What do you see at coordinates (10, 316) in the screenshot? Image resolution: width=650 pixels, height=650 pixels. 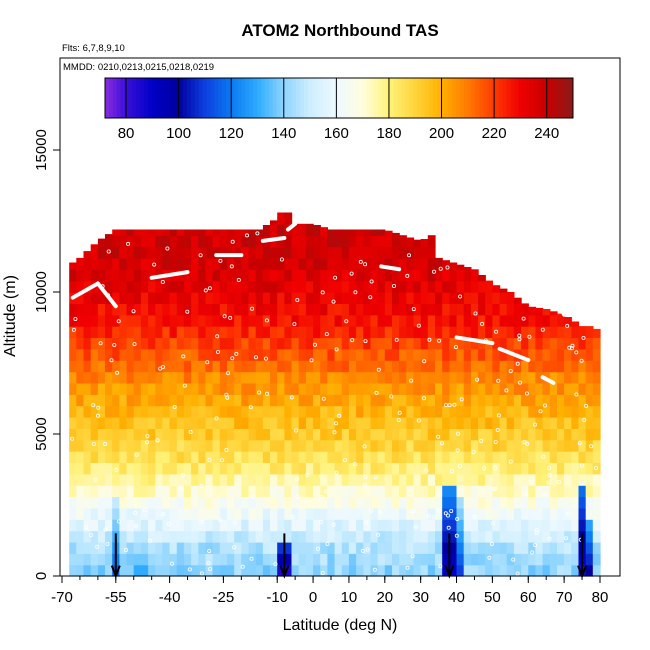 I see `y-axis-label: Altitude (m)` at bounding box center [10, 316].